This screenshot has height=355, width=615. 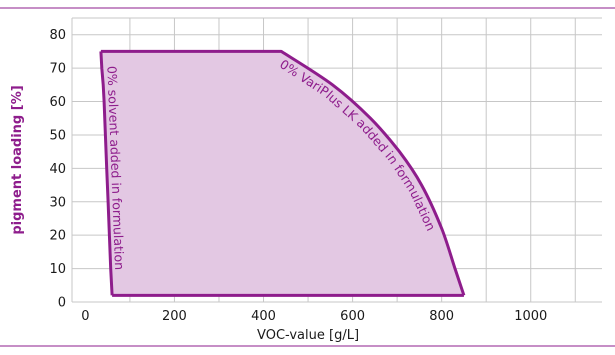 I want to click on x-tick-label: 800, so click(x=441, y=316).